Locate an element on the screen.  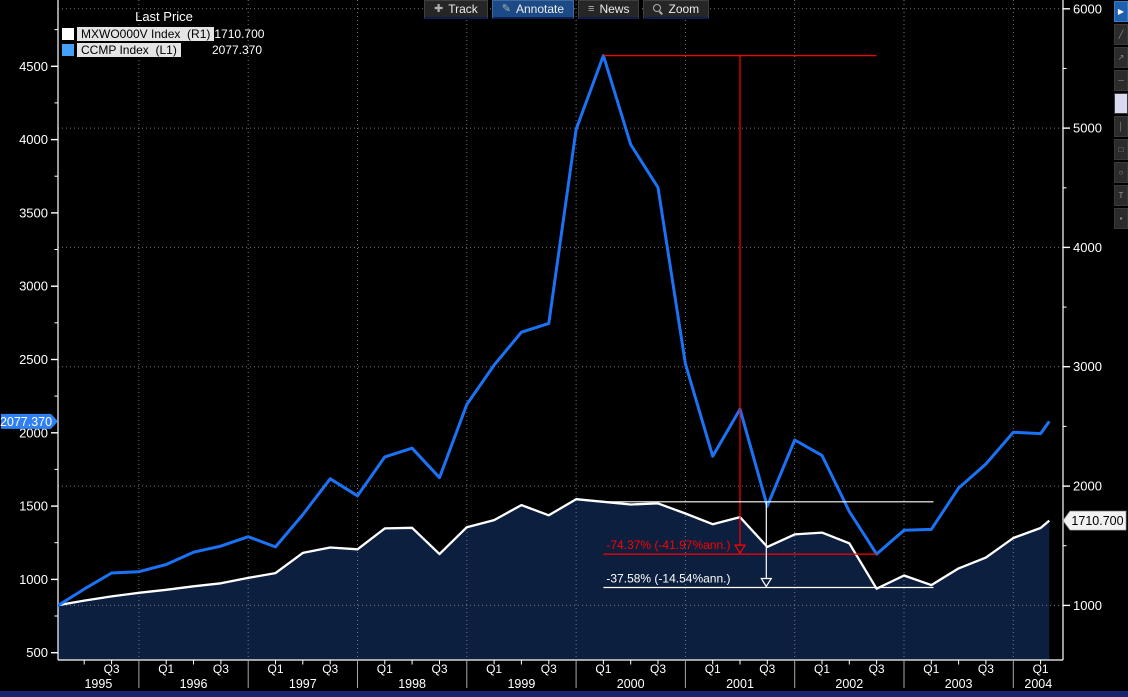
mxwo-line is located at coordinates (554, 552).